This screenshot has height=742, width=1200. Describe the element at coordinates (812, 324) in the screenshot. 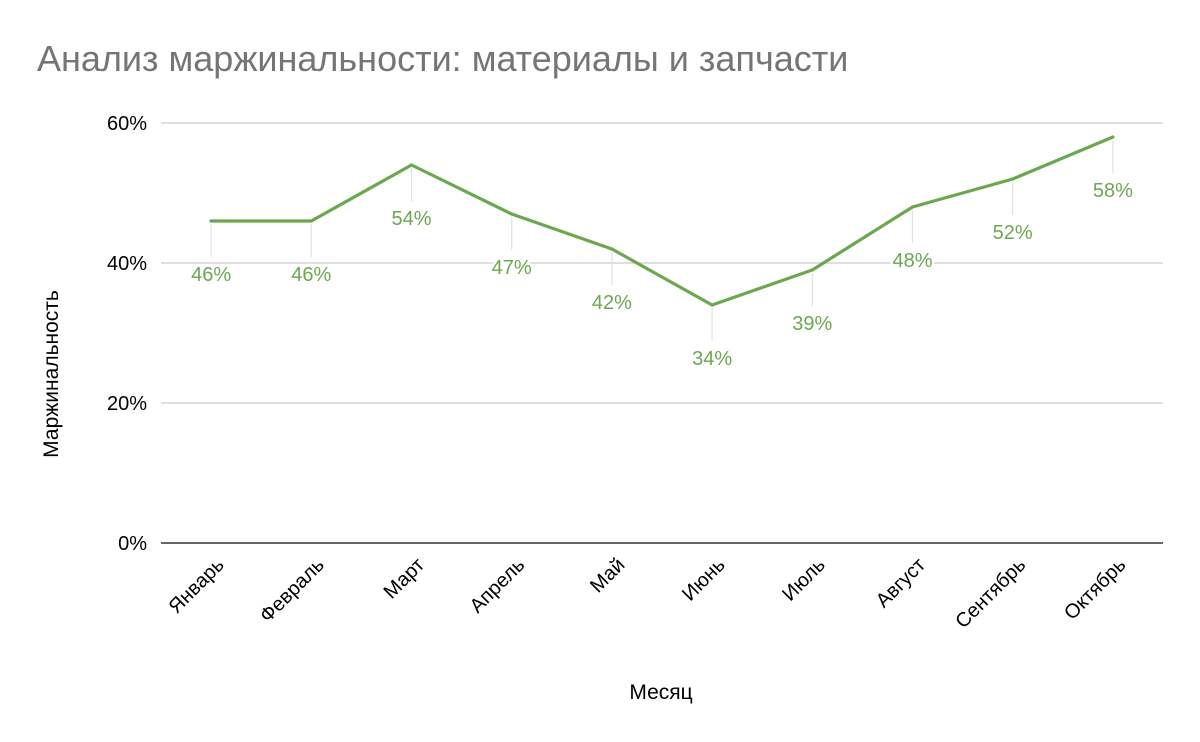

I see `data-label: 39%` at that location.